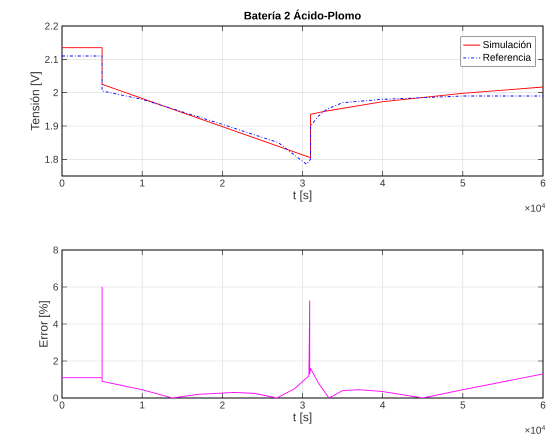 This screenshot has width=553, height=447. What do you see at coordinates (36, 101) in the screenshot?
I see `y-axis-title: Tensión [V]` at bounding box center [36, 101].